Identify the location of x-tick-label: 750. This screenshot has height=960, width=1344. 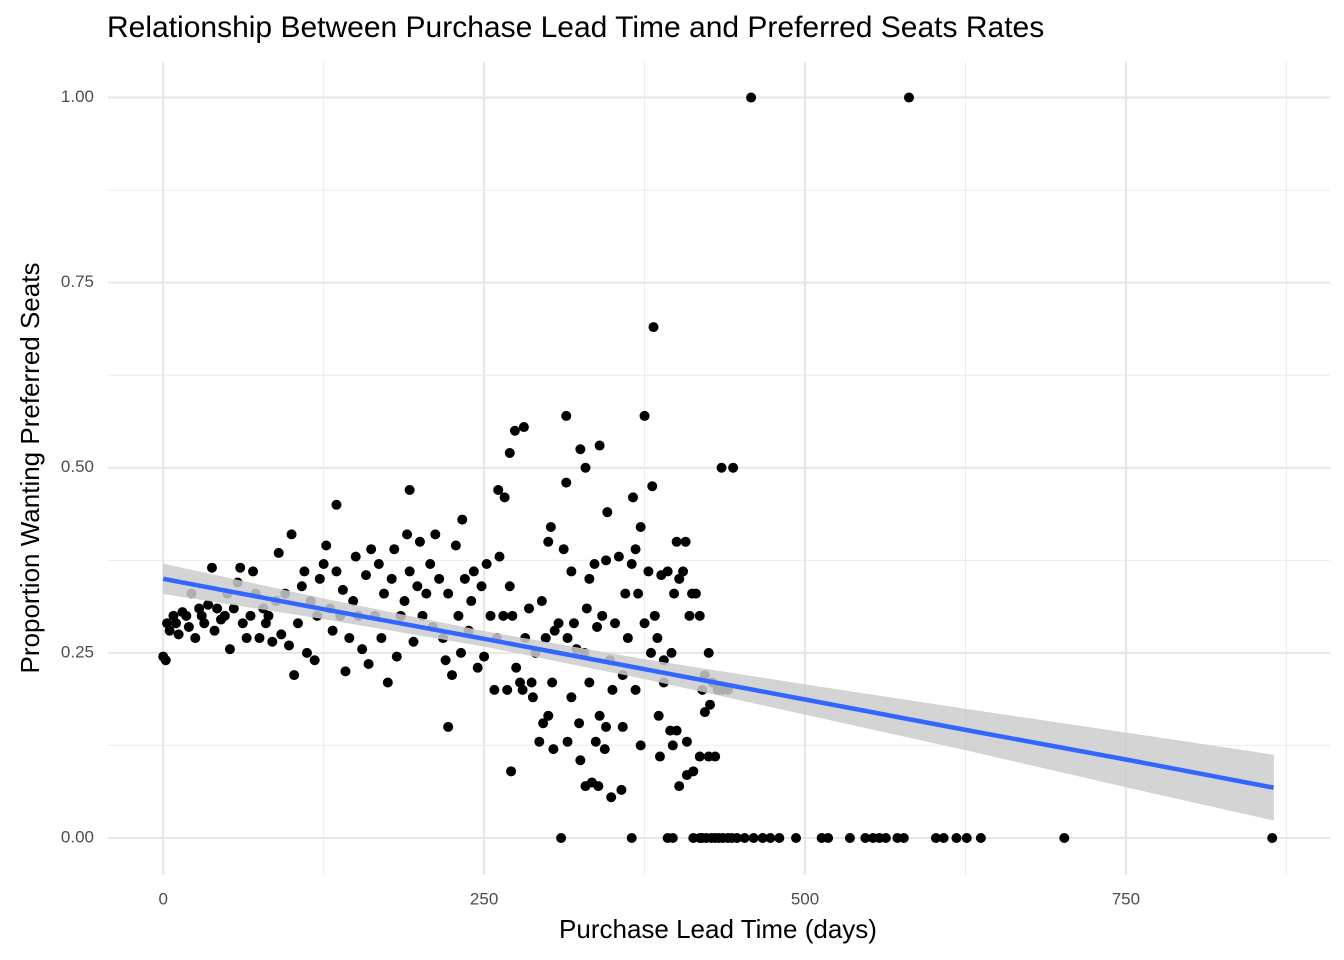
(1126, 898).